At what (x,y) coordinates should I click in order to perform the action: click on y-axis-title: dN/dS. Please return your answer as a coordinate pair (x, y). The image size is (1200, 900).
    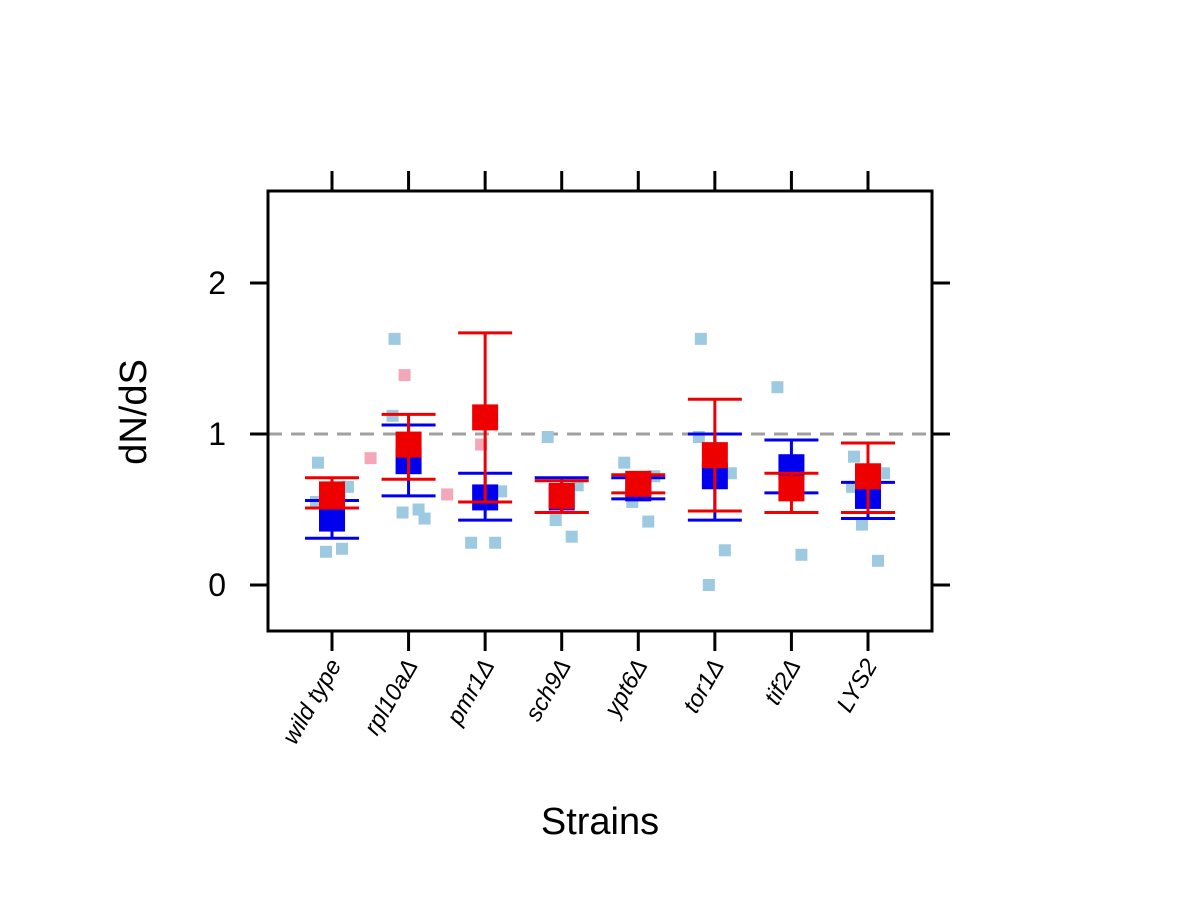
    Looking at the image, I should click on (134, 412).